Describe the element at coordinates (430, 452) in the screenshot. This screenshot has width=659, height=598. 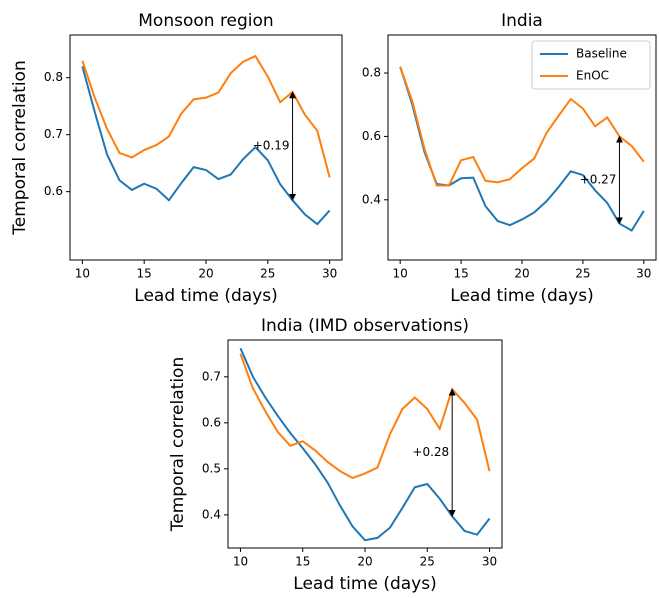
I see `annotation-text: +0.28` at that location.